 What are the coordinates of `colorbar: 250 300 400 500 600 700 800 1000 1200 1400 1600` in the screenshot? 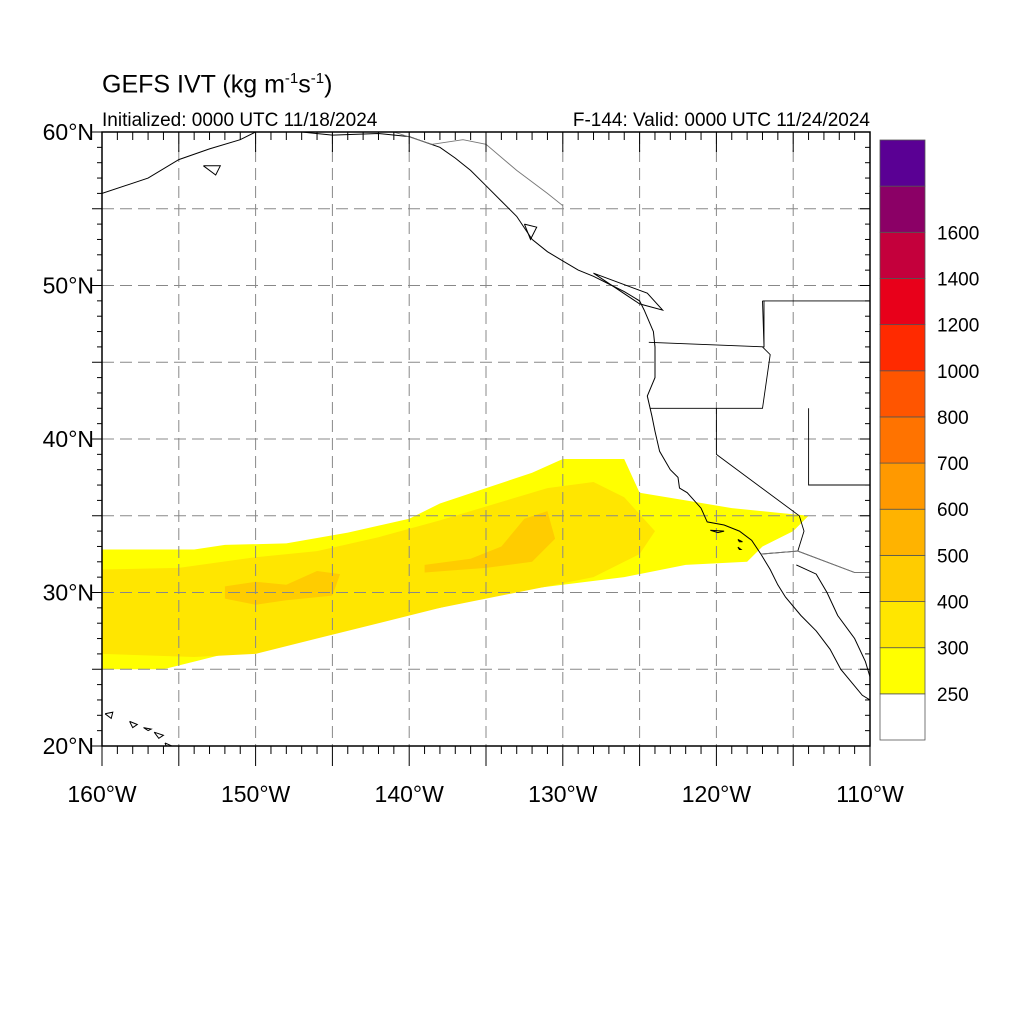 It's located at (929, 440).